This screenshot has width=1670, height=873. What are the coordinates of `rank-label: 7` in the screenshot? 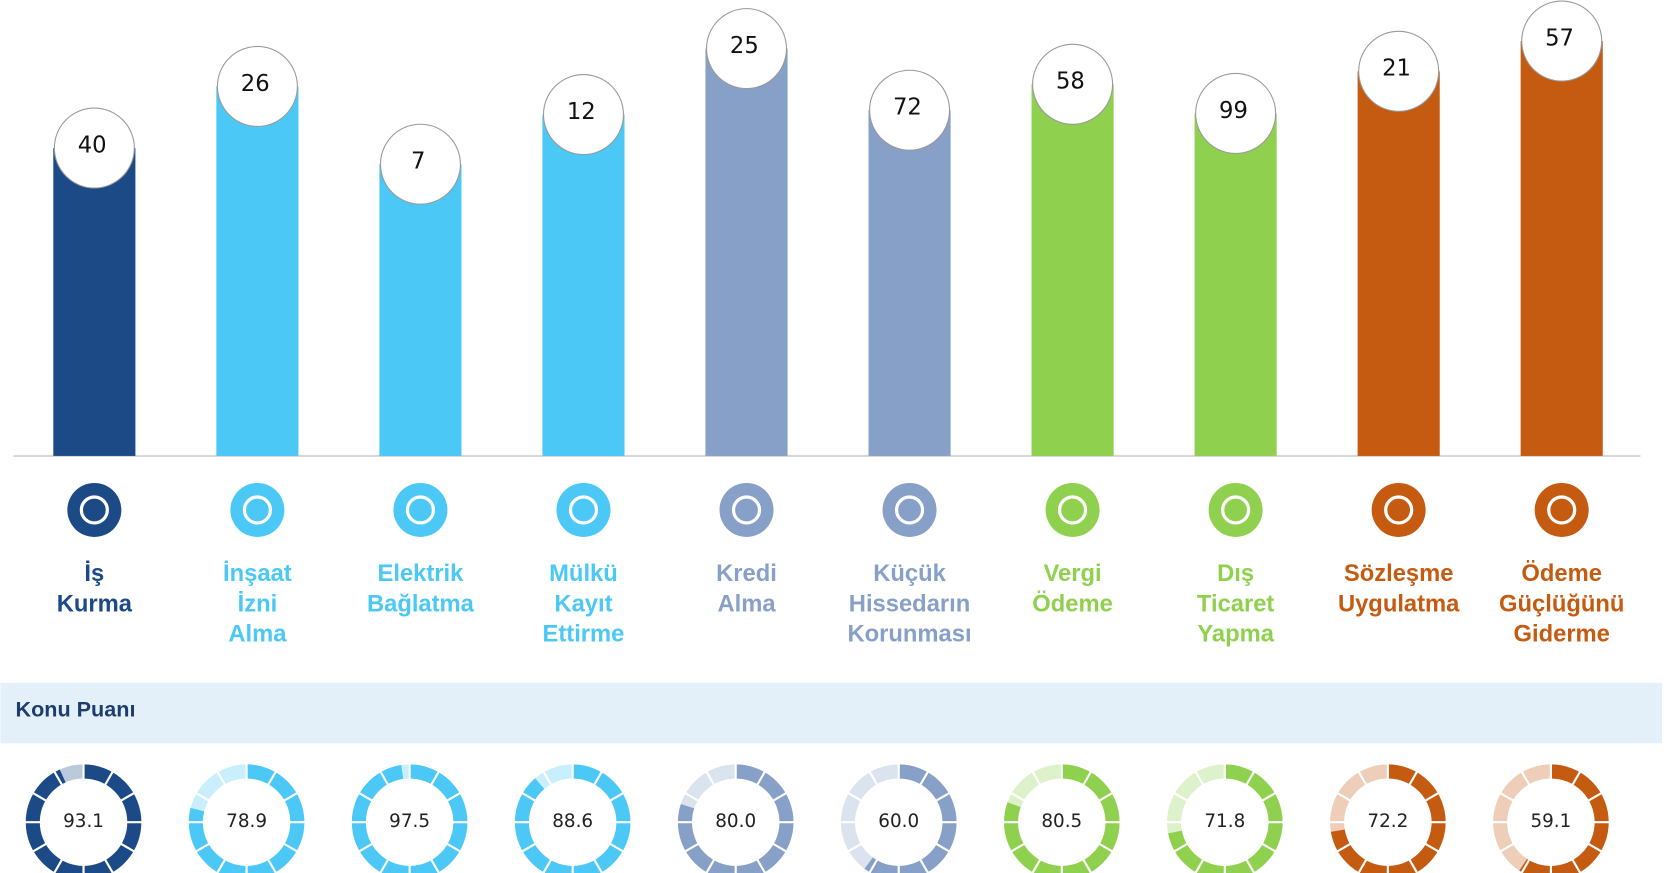 It's located at (418, 162).